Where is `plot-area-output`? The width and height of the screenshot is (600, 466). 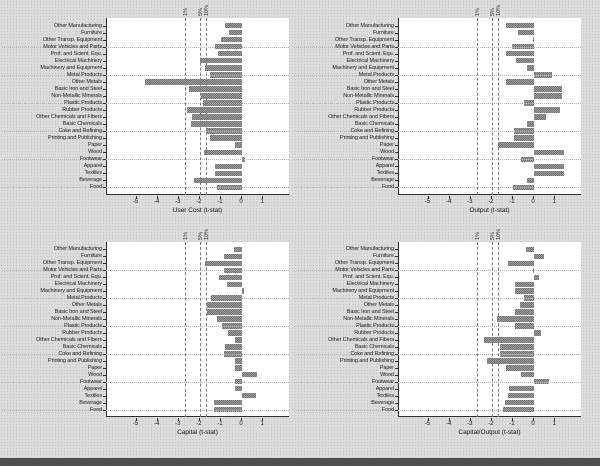
plot-area-output is located at coordinates (489, 106).